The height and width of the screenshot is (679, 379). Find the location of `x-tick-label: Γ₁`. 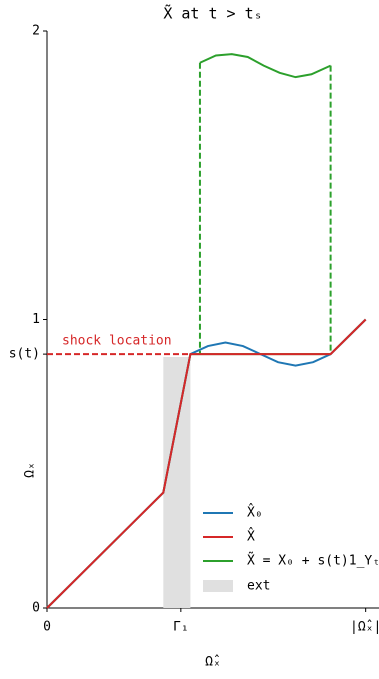

x-tick-label: Γ₁ is located at coordinates (181, 627).